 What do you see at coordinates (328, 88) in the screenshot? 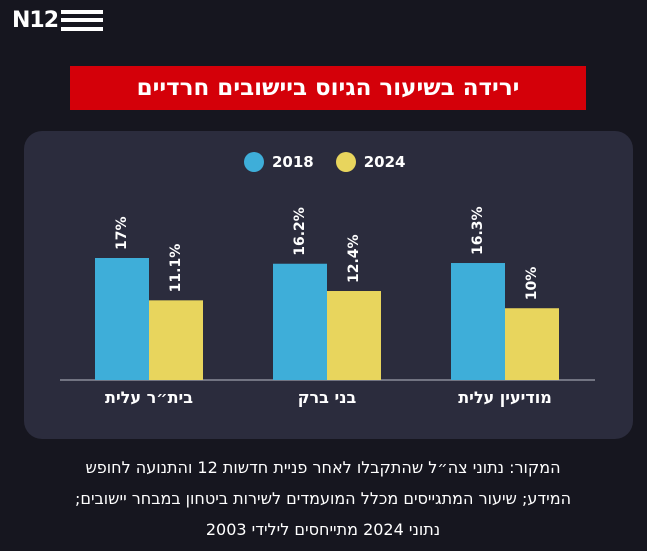
I see `chart-title: ירידה בשיעור הגיוס ביישובים חרדיים` at bounding box center [328, 88].